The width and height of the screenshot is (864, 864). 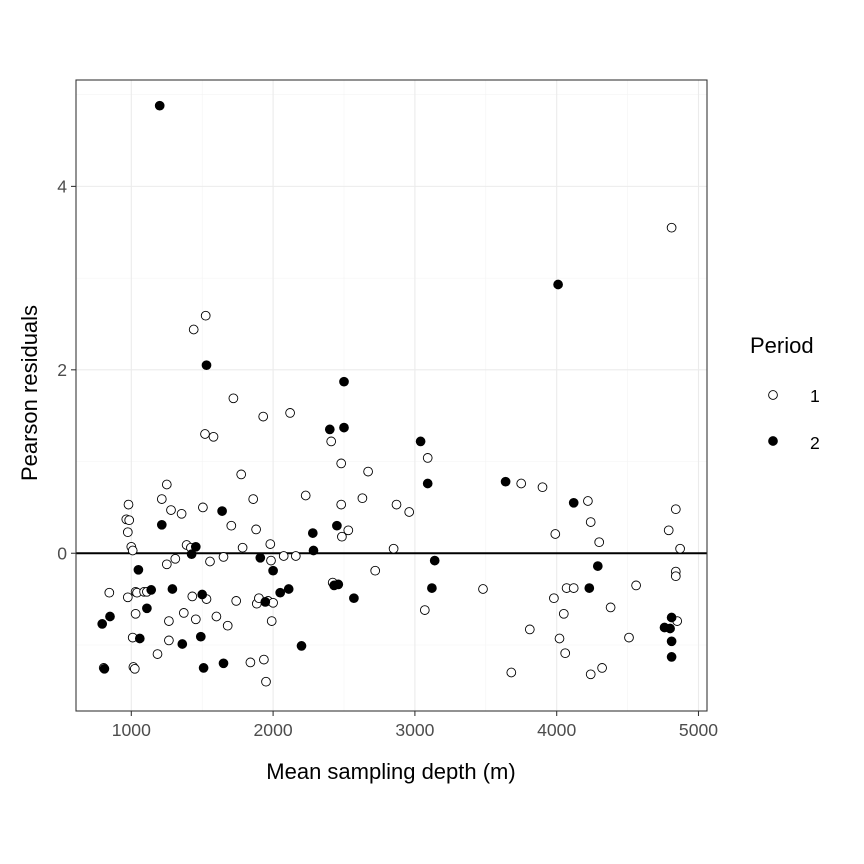 What do you see at coordinates (698, 730) in the screenshot?
I see `x-tick-label: 5000` at bounding box center [698, 730].